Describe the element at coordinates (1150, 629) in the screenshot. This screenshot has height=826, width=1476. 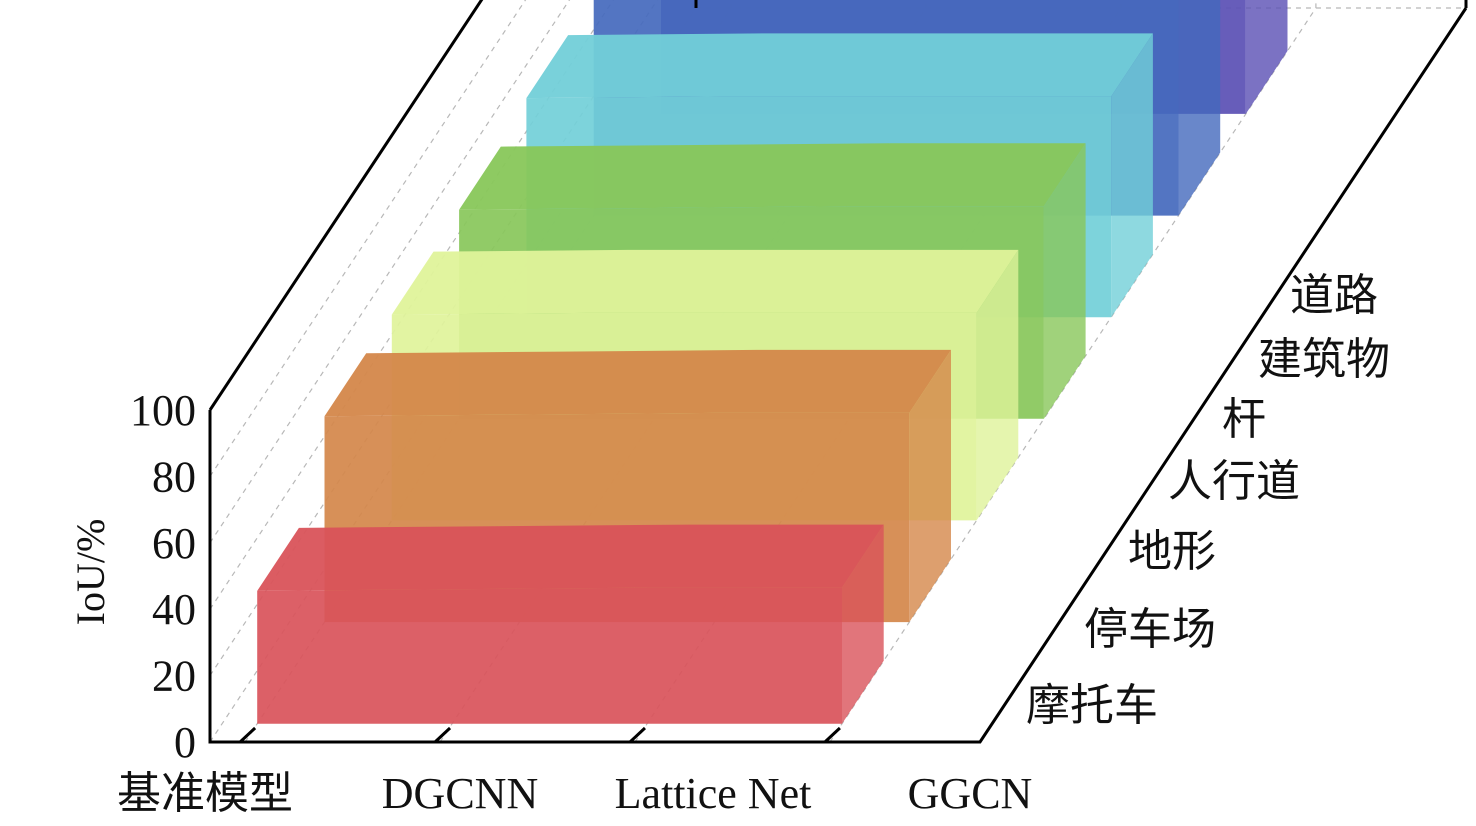
I see `series-label: 停车场` at that location.